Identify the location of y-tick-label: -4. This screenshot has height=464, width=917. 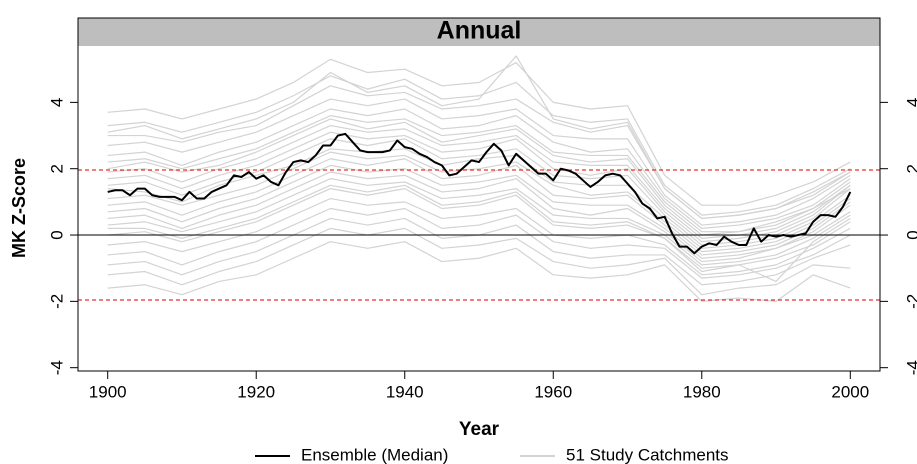
(56, 367).